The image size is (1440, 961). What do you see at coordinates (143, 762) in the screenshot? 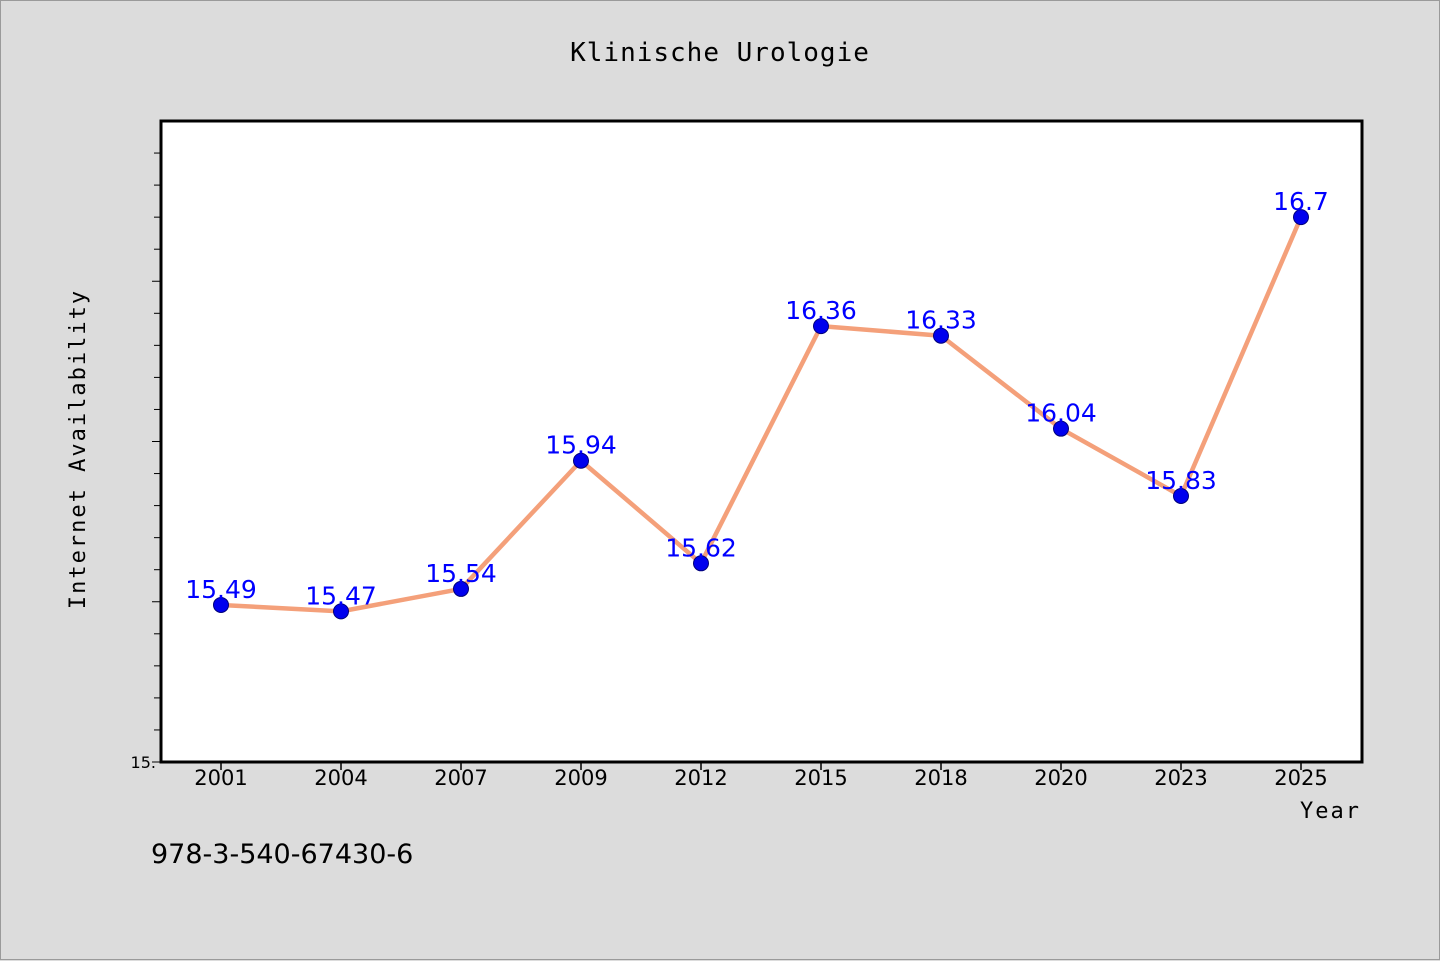
I see `y-tick-label: 15.` at bounding box center [143, 762].